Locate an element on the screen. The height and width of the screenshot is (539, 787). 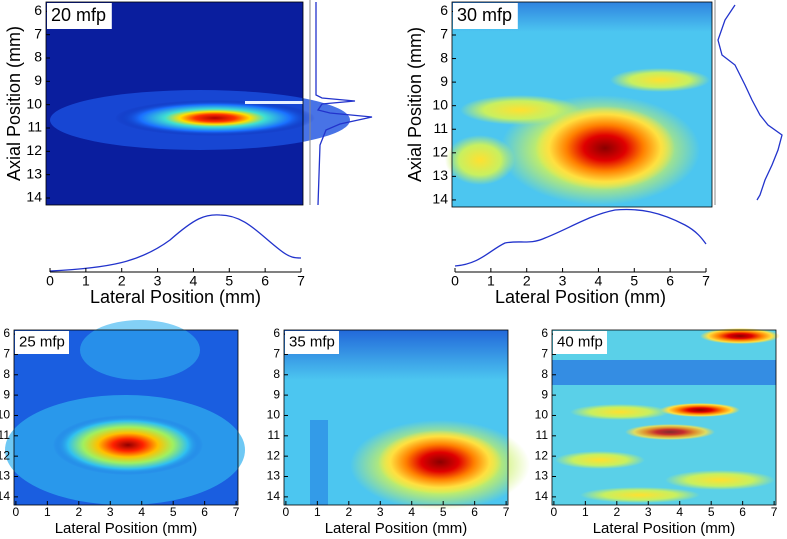
panel-title: 40 mfp is located at coordinates (580, 341).